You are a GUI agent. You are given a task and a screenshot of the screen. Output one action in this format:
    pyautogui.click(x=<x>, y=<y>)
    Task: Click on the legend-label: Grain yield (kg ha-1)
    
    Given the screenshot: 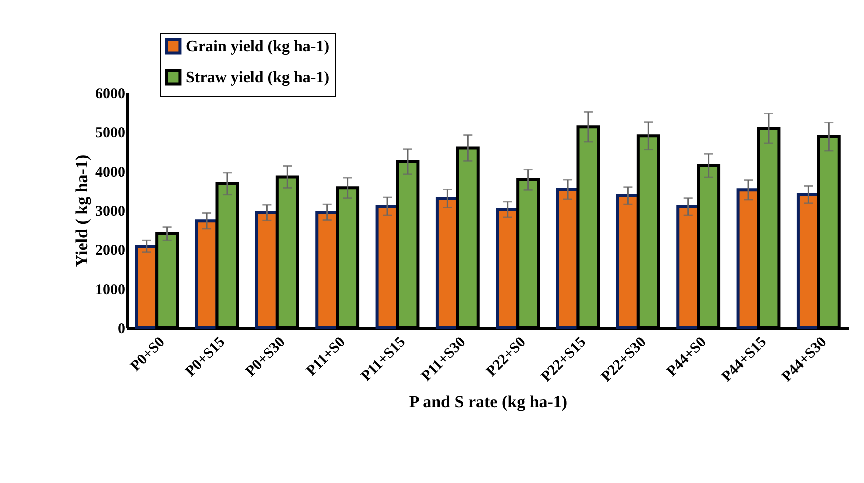 What is the action you would take?
    pyautogui.click(x=258, y=47)
    